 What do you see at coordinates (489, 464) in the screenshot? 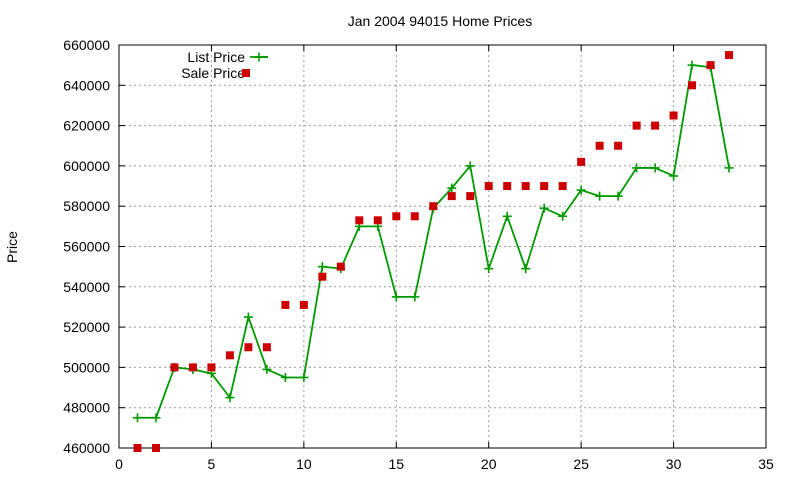
I see `x-tick-label: 20` at bounding box center [489, 464].